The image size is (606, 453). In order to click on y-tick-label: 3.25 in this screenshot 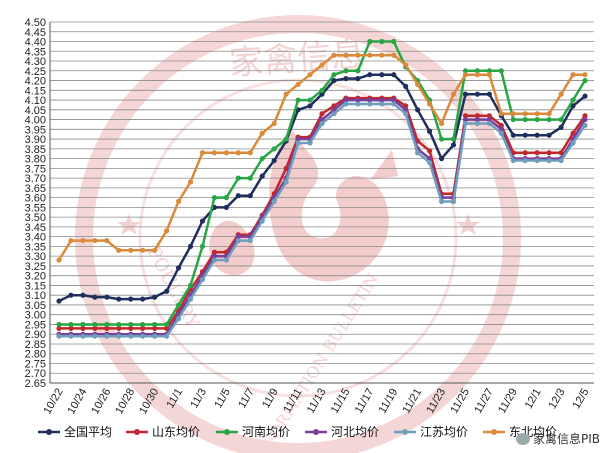, I will do `click(35, 267)`.